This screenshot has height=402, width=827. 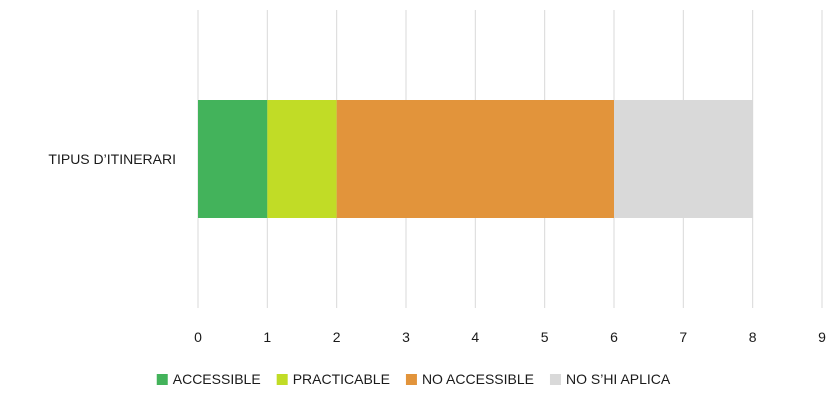 What do you see at coordinates (822, 337) in the screenshot?
I see `x-tick-label-9: 9` at bounding box center [822, 337].